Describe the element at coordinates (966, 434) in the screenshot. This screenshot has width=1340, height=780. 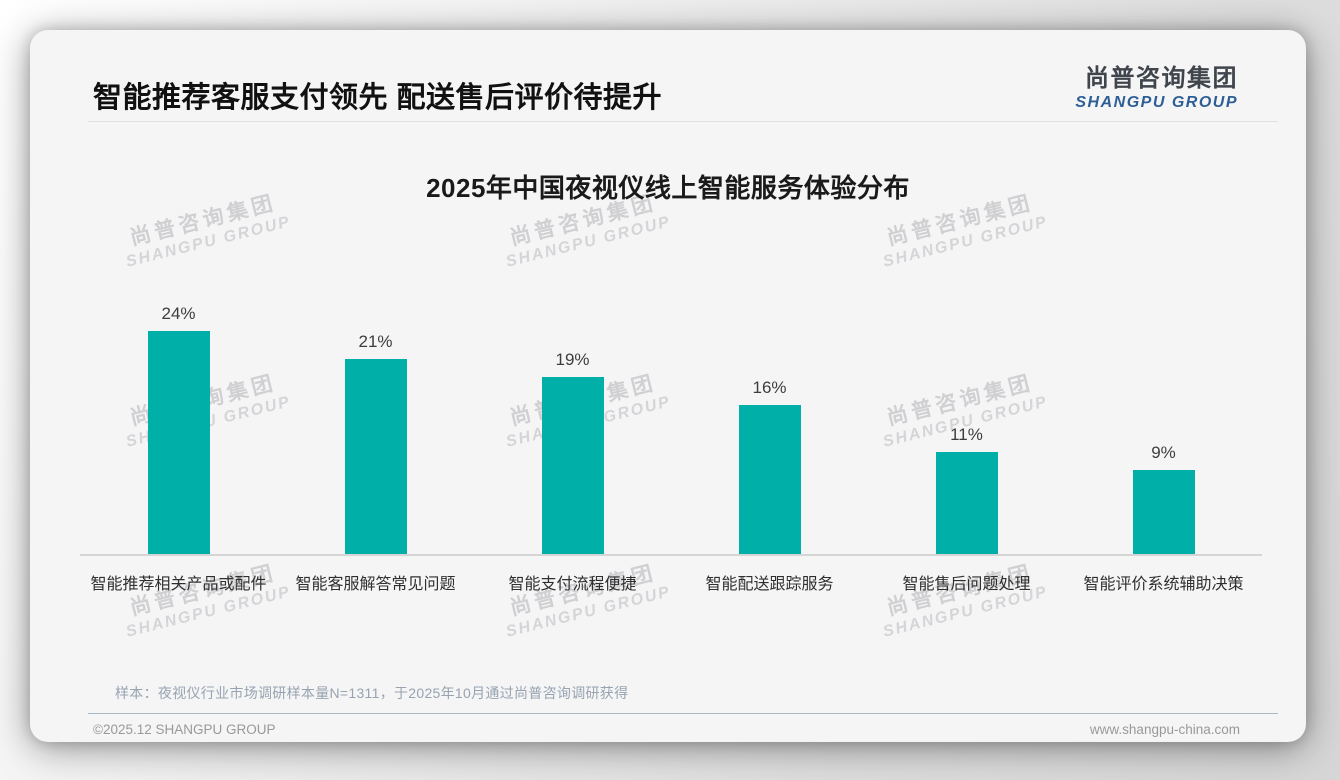
I see `bar-value-label: 11%` at that location.